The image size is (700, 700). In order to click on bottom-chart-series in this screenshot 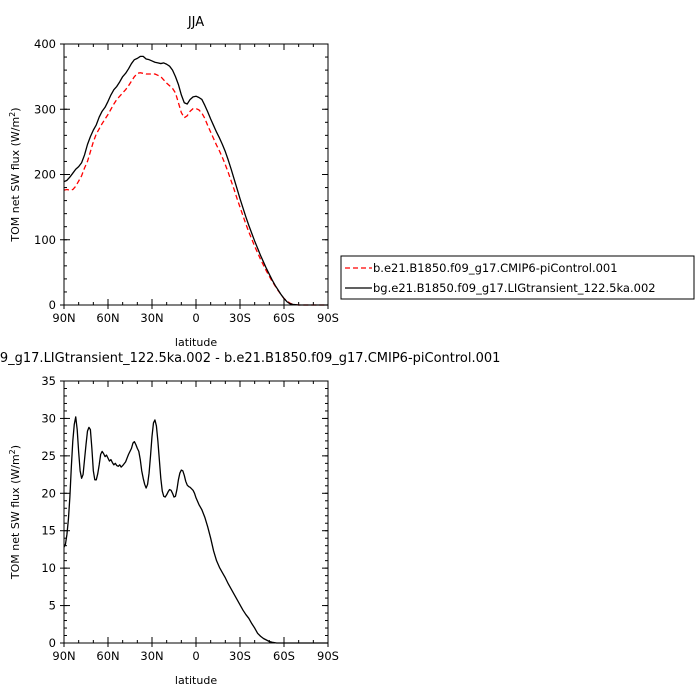, I will do `click(195, 530)`.